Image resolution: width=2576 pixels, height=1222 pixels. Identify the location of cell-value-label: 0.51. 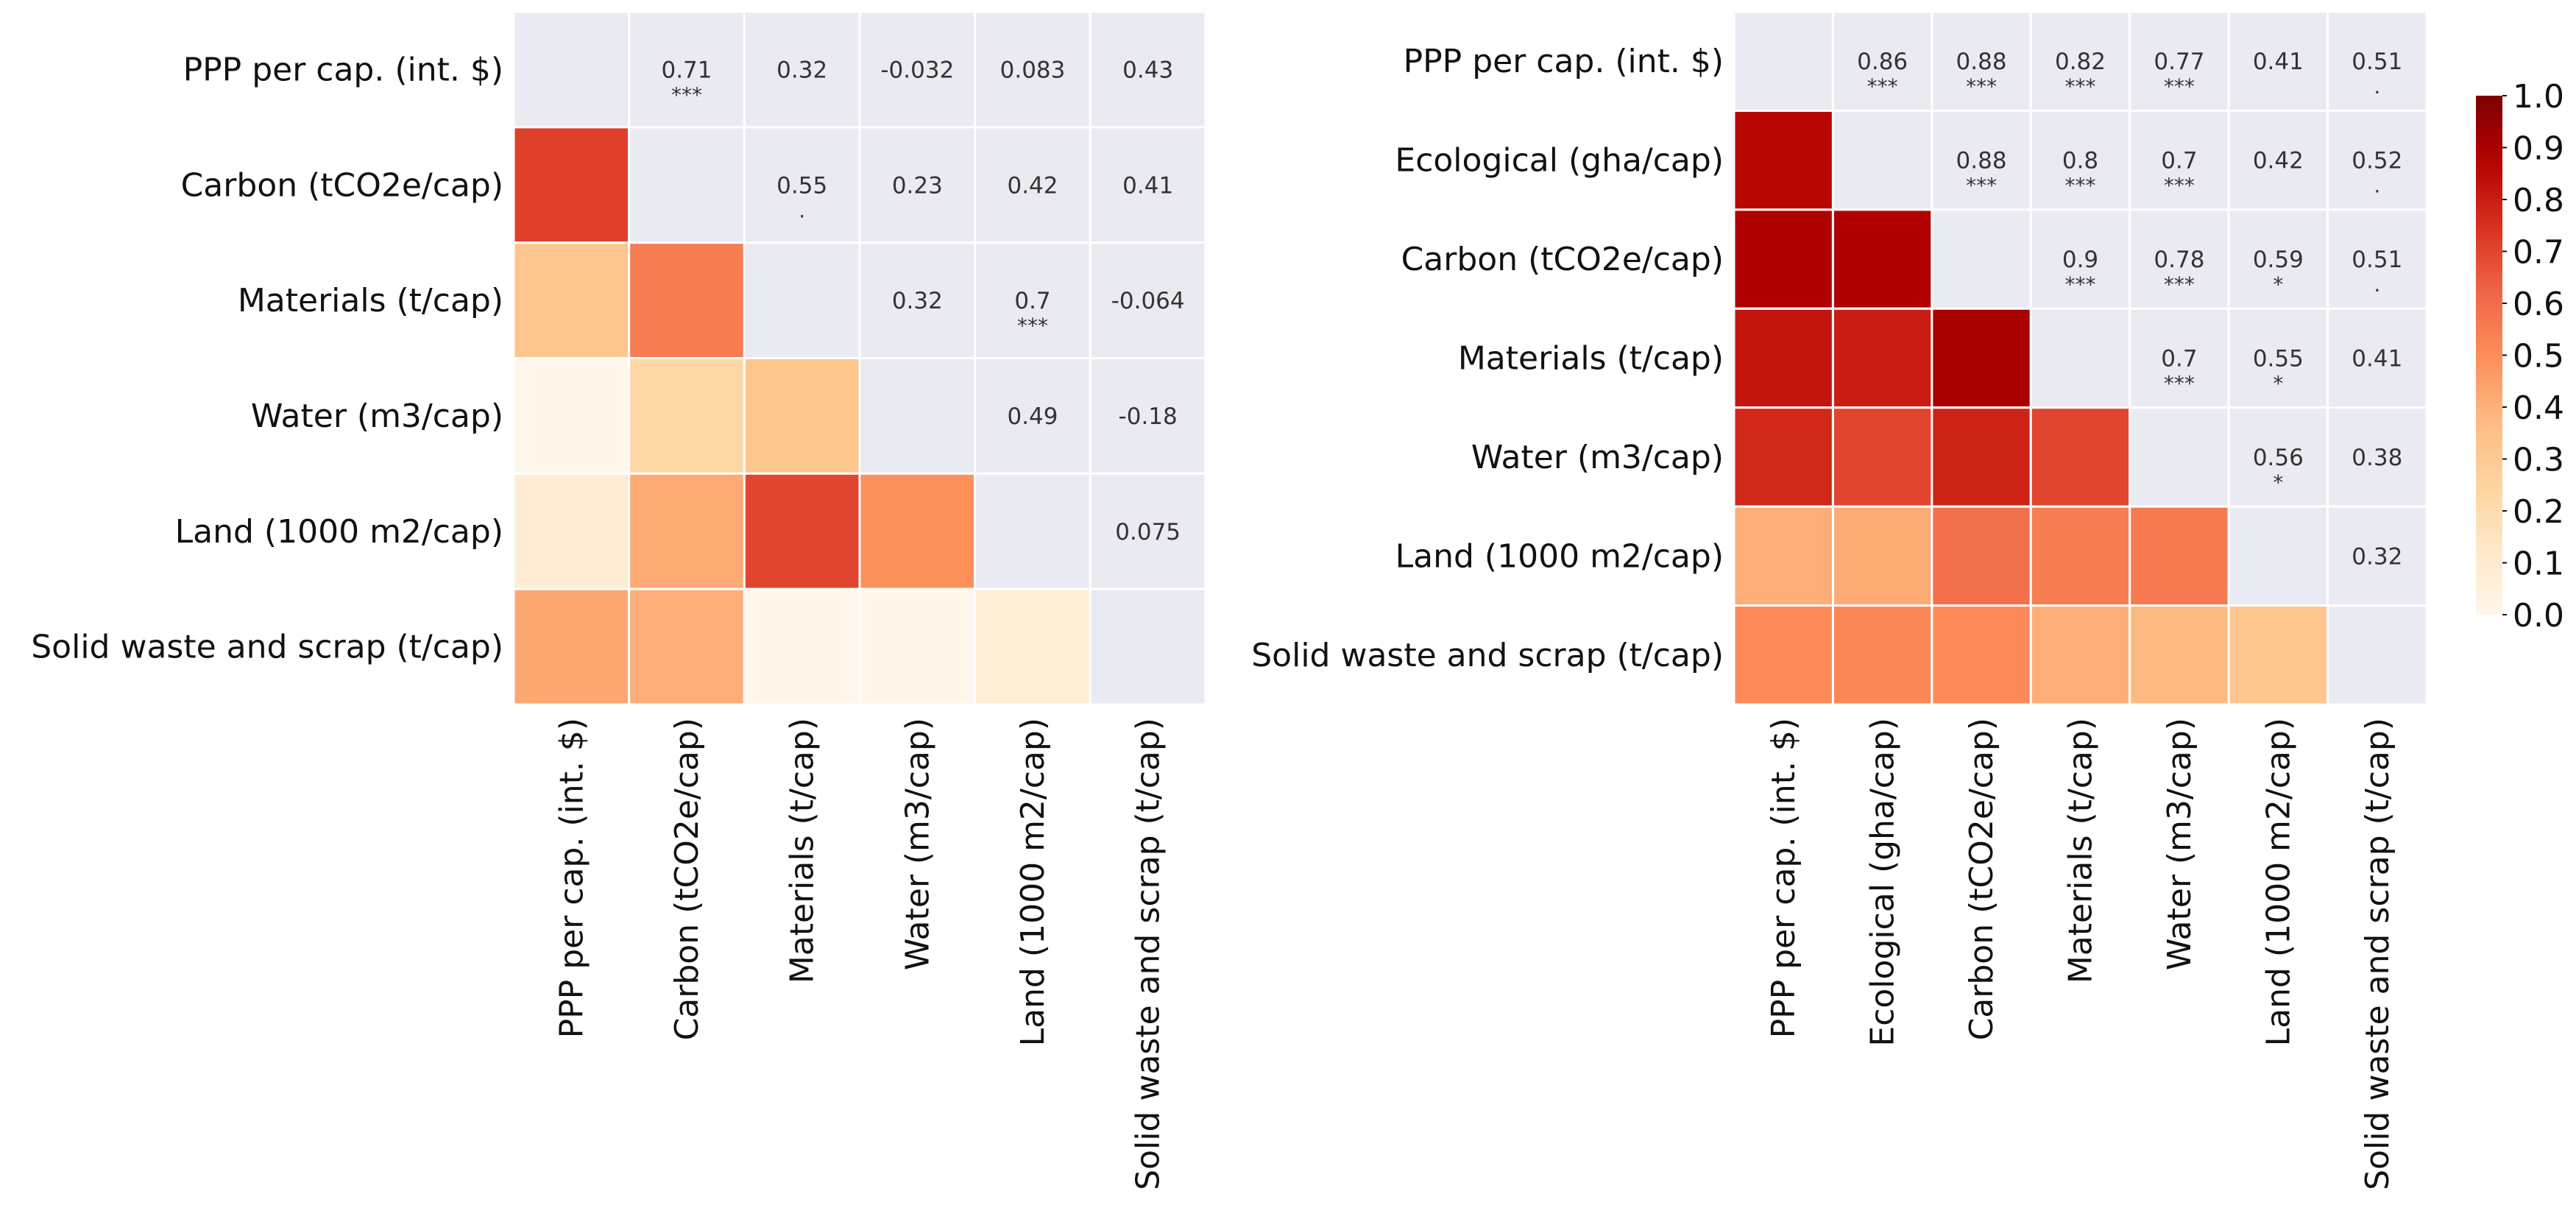
(2377, 260).